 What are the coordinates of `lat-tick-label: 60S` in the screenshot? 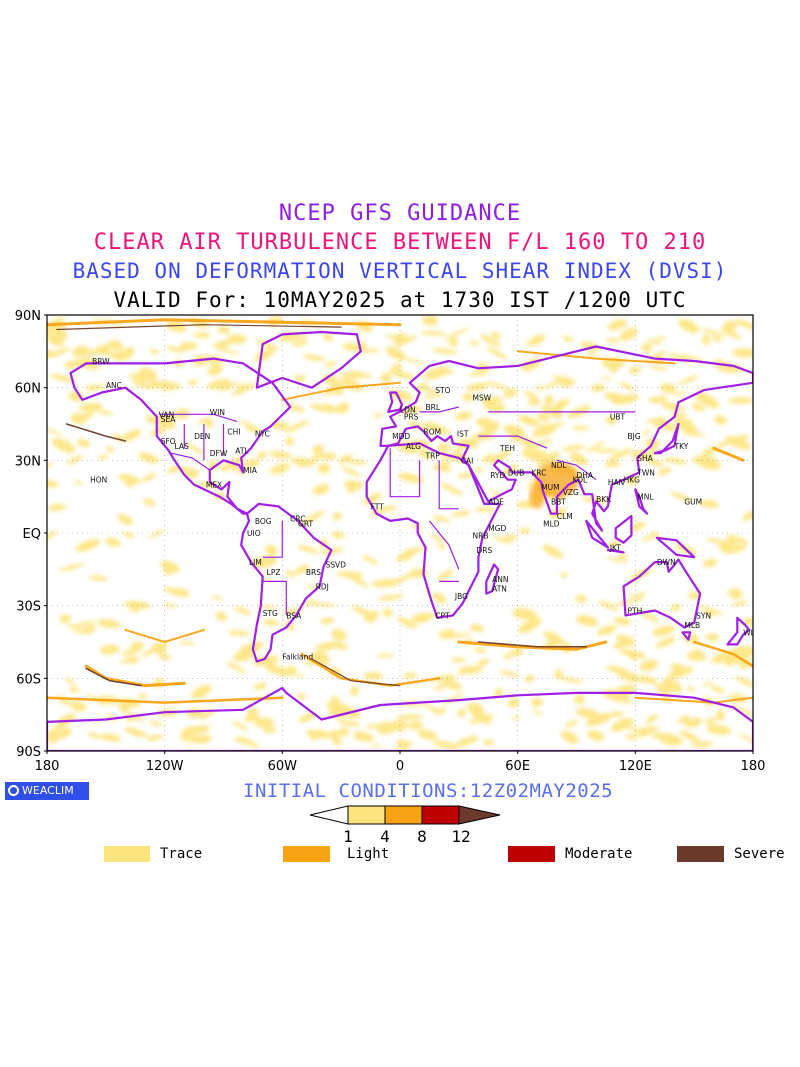 It's located at (28, 679).